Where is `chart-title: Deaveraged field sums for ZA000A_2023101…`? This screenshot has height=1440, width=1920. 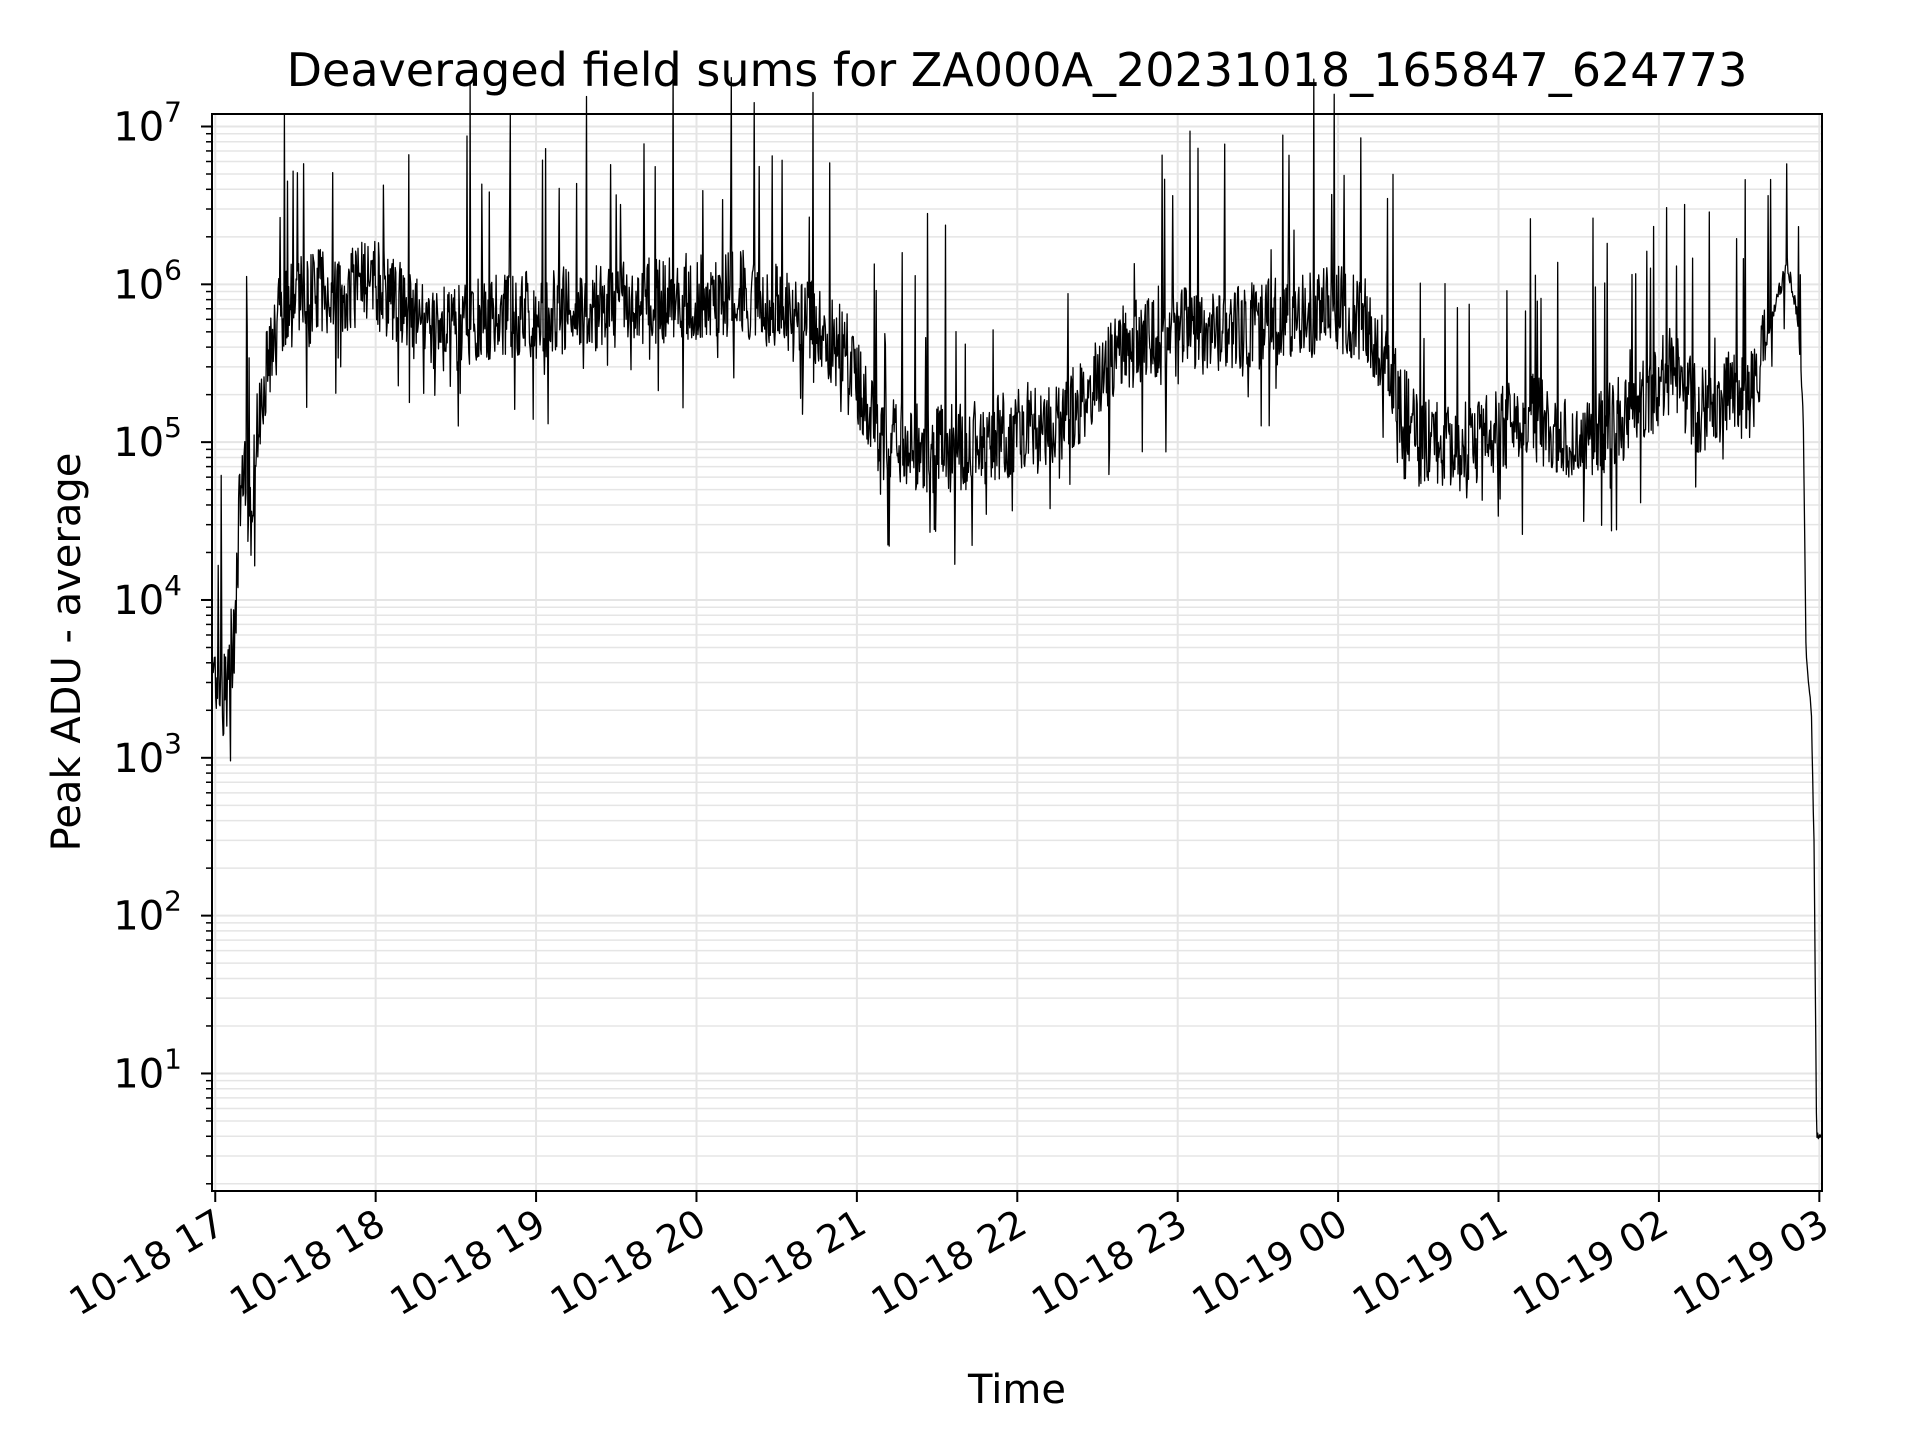 chart-title: Deaveraged field sums for ZA000A_2023101… is located at coordinates (1017, 70).